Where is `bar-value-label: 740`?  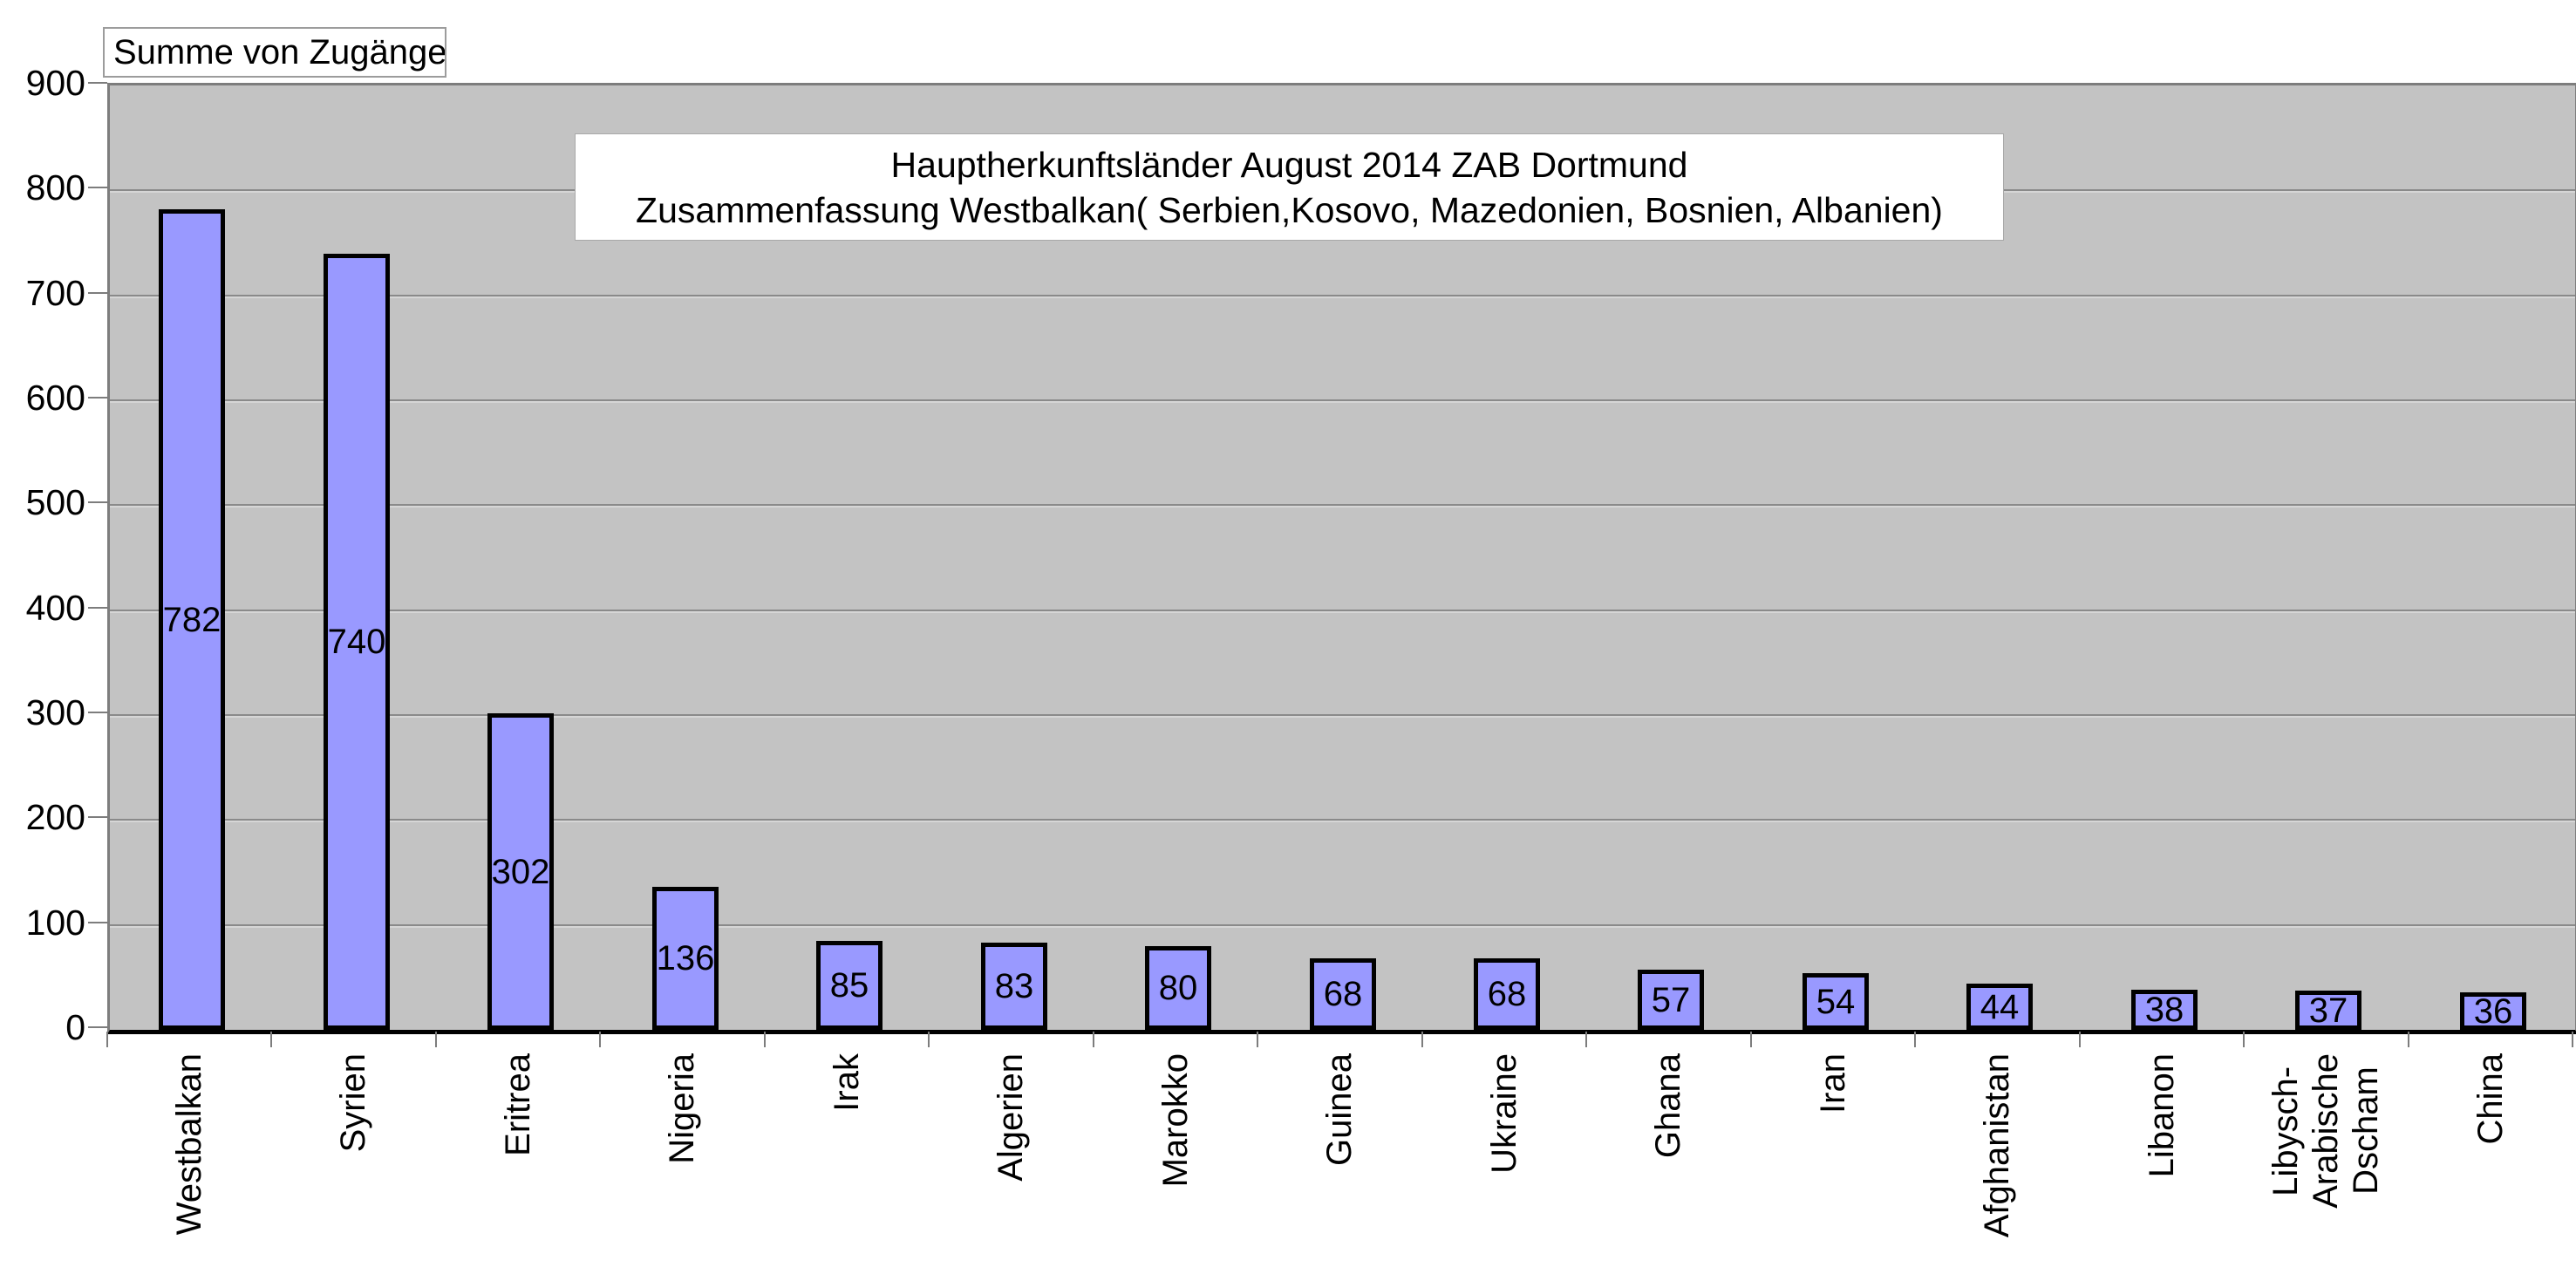
bar-value-label: 740 is located at coordinates (357, 642).